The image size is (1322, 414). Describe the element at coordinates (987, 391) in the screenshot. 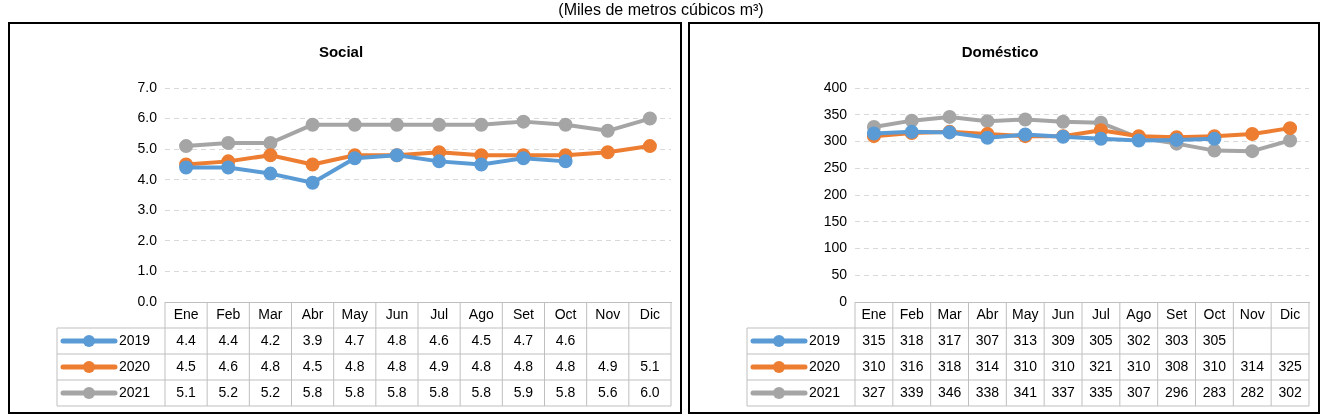

I see `data-label: 338` at that location.